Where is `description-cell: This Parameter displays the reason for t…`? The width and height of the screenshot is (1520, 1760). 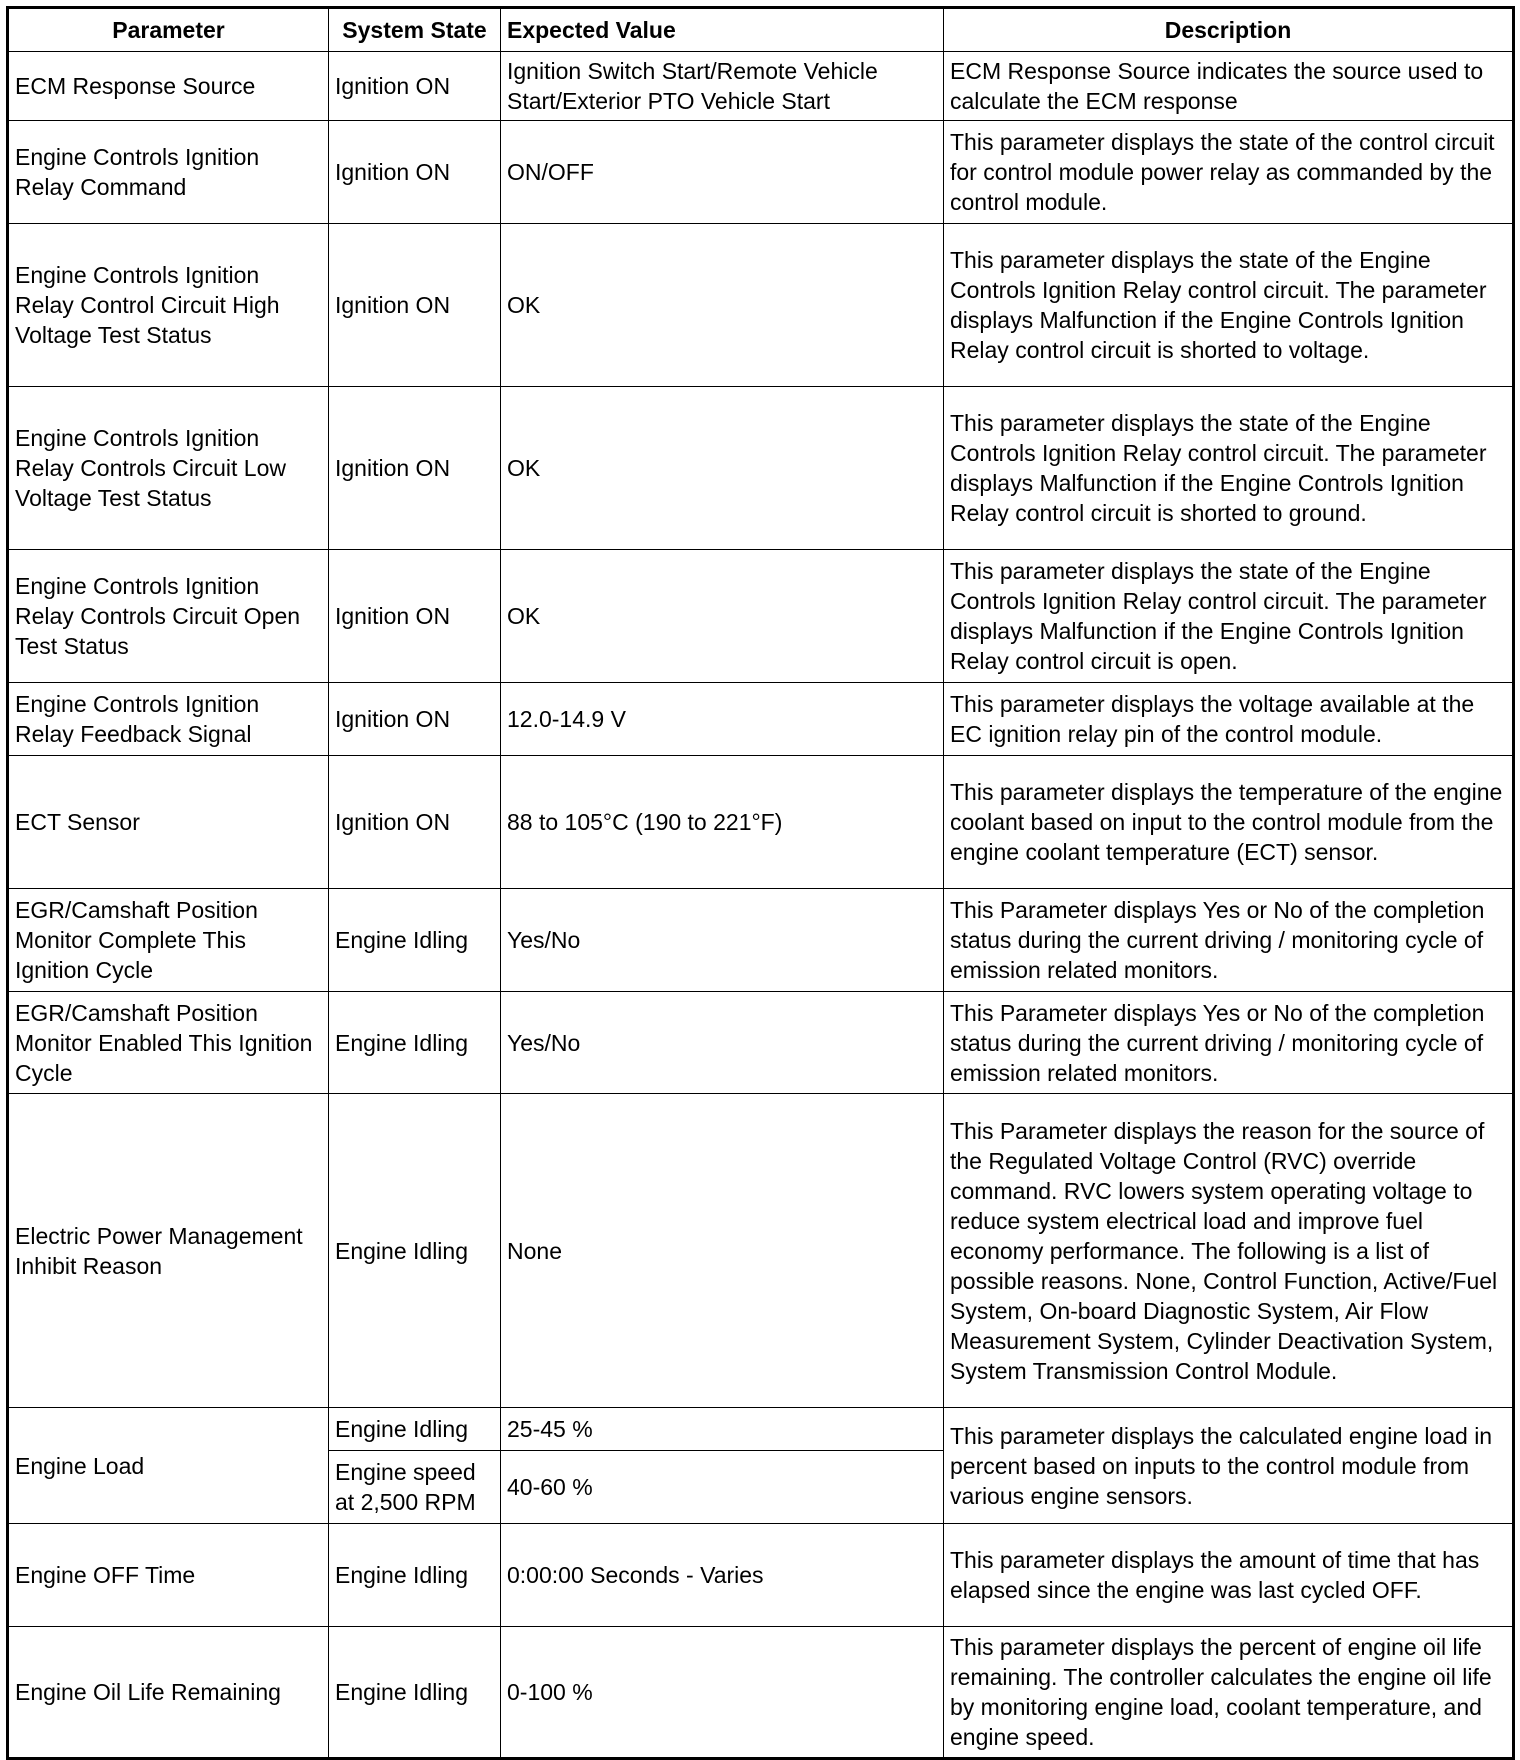 description-cell: This Parameter displays the reason for t… is located at coordinates (1228, 1250).